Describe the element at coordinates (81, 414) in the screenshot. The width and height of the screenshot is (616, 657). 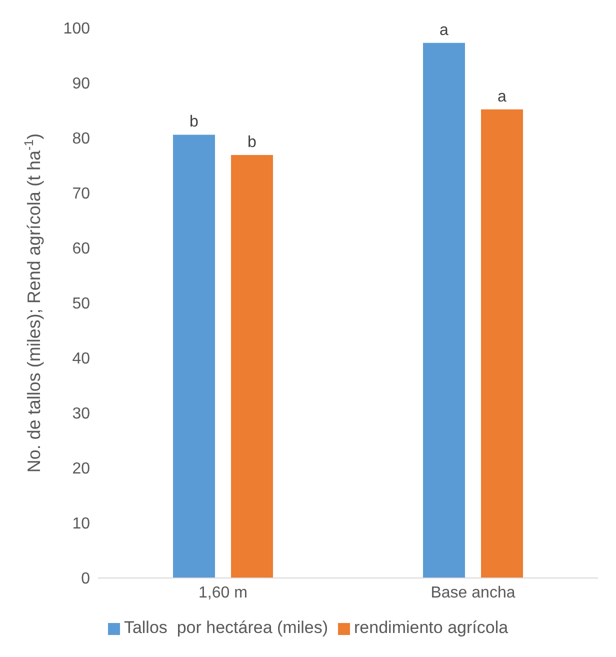
I see `y-tick-label: 30` at that location.